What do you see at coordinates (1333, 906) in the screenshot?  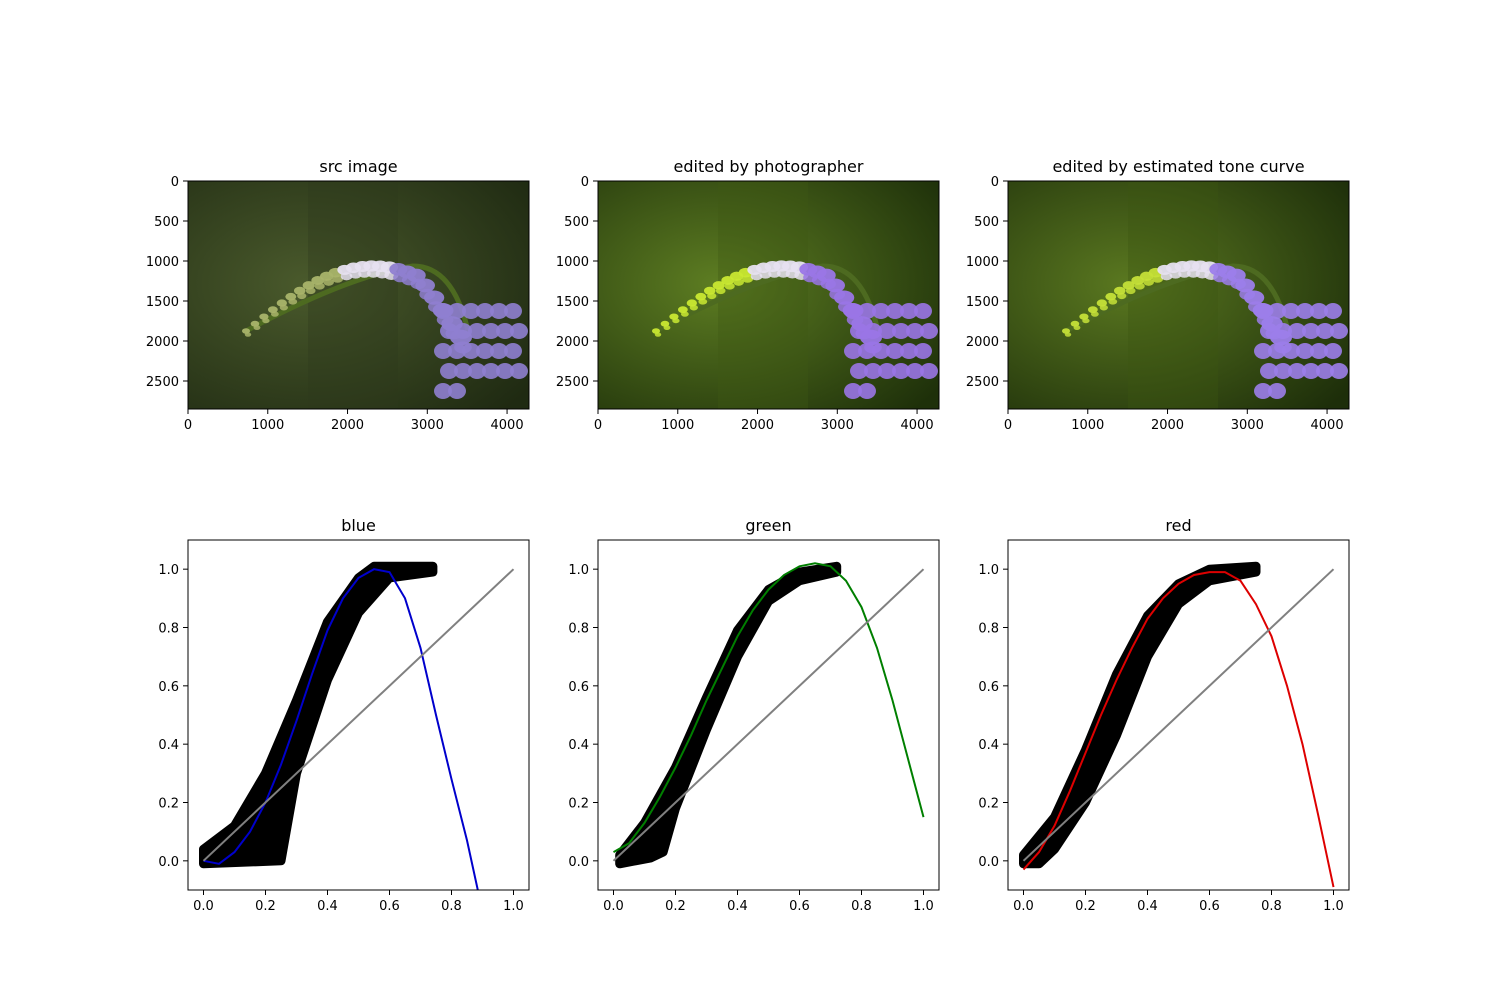 I see `x-tick-label: 1.0` at bounding box center [1333, 906].